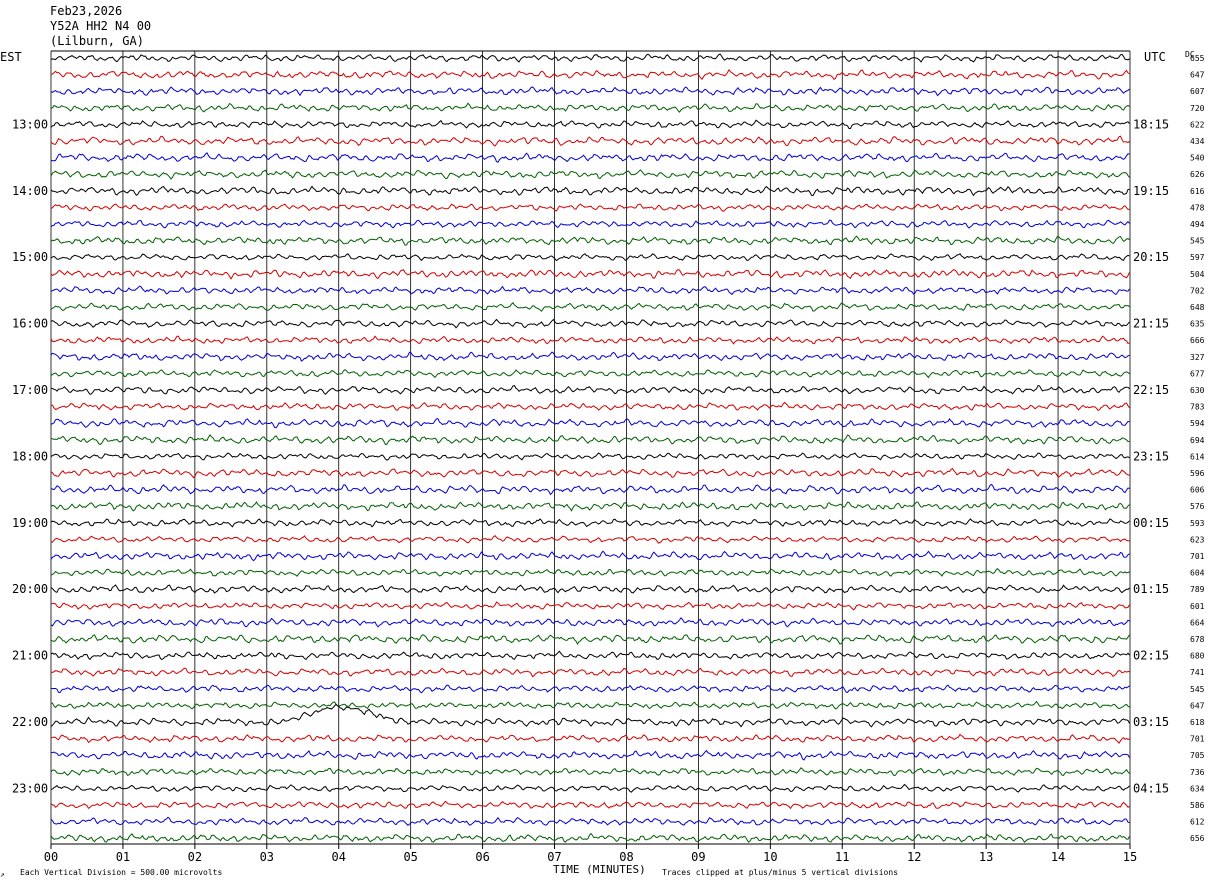 The height and width of the screenshot is (886, 1210). I want to click on est-hour-label: 23:00, so click(30, 788).